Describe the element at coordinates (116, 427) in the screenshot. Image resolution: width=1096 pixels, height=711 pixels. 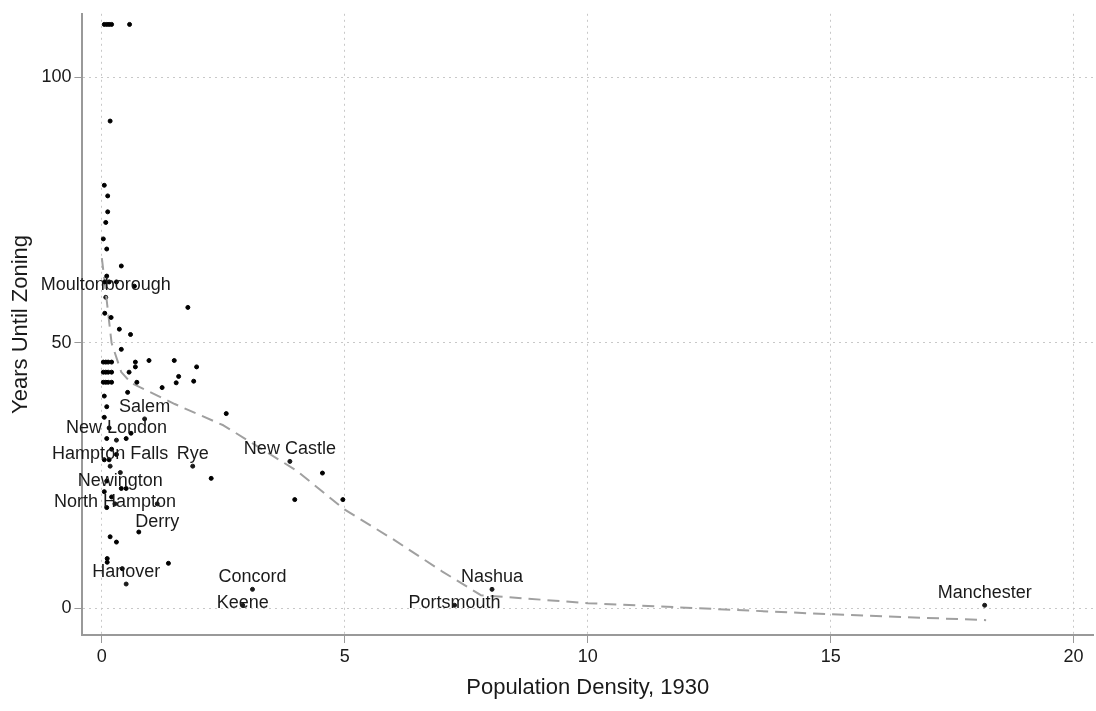
I see `data-label: New London` at that location.